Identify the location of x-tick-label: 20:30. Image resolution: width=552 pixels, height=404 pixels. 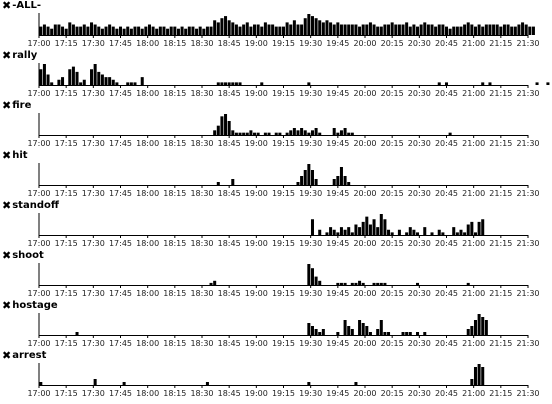
(419, 293).